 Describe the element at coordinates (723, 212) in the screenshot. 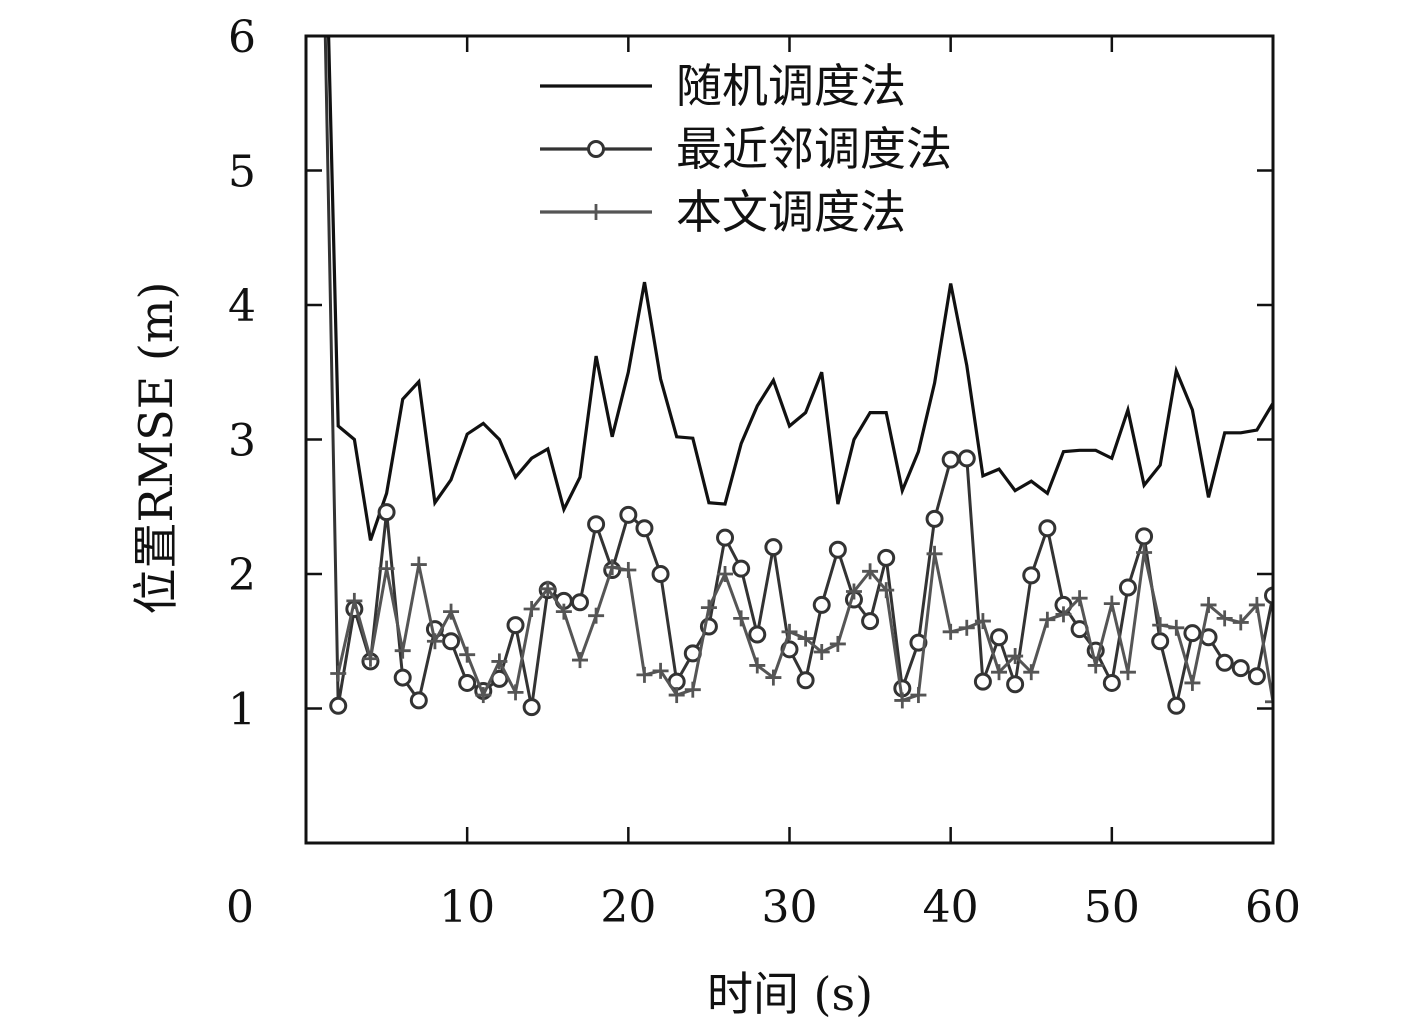

I see `legend-item-3: 本文调度法` at that location.